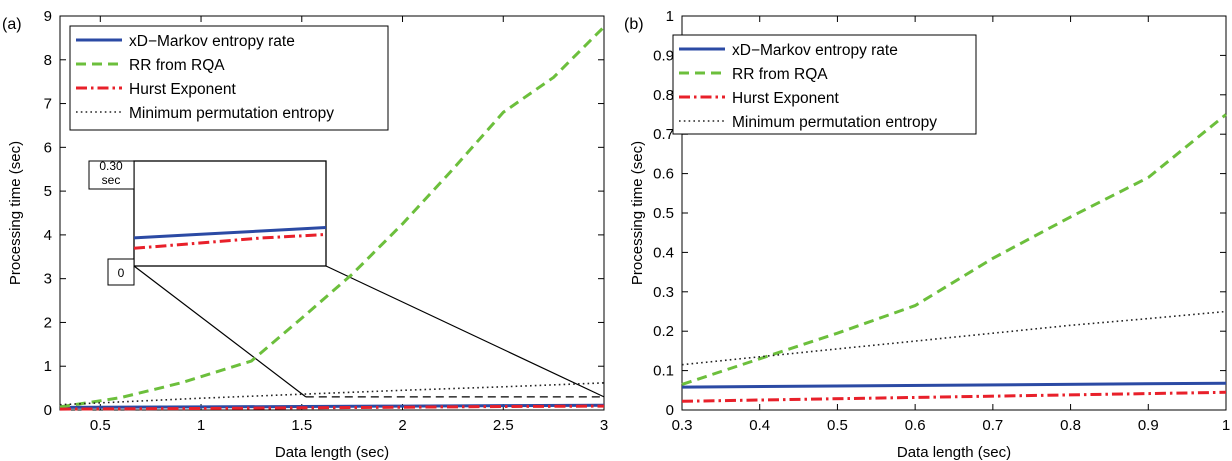 Image resolution: width=1232 pixels, height=461 pixels. I want to click on x-tick-label: 0.8, so click(1070, 425).